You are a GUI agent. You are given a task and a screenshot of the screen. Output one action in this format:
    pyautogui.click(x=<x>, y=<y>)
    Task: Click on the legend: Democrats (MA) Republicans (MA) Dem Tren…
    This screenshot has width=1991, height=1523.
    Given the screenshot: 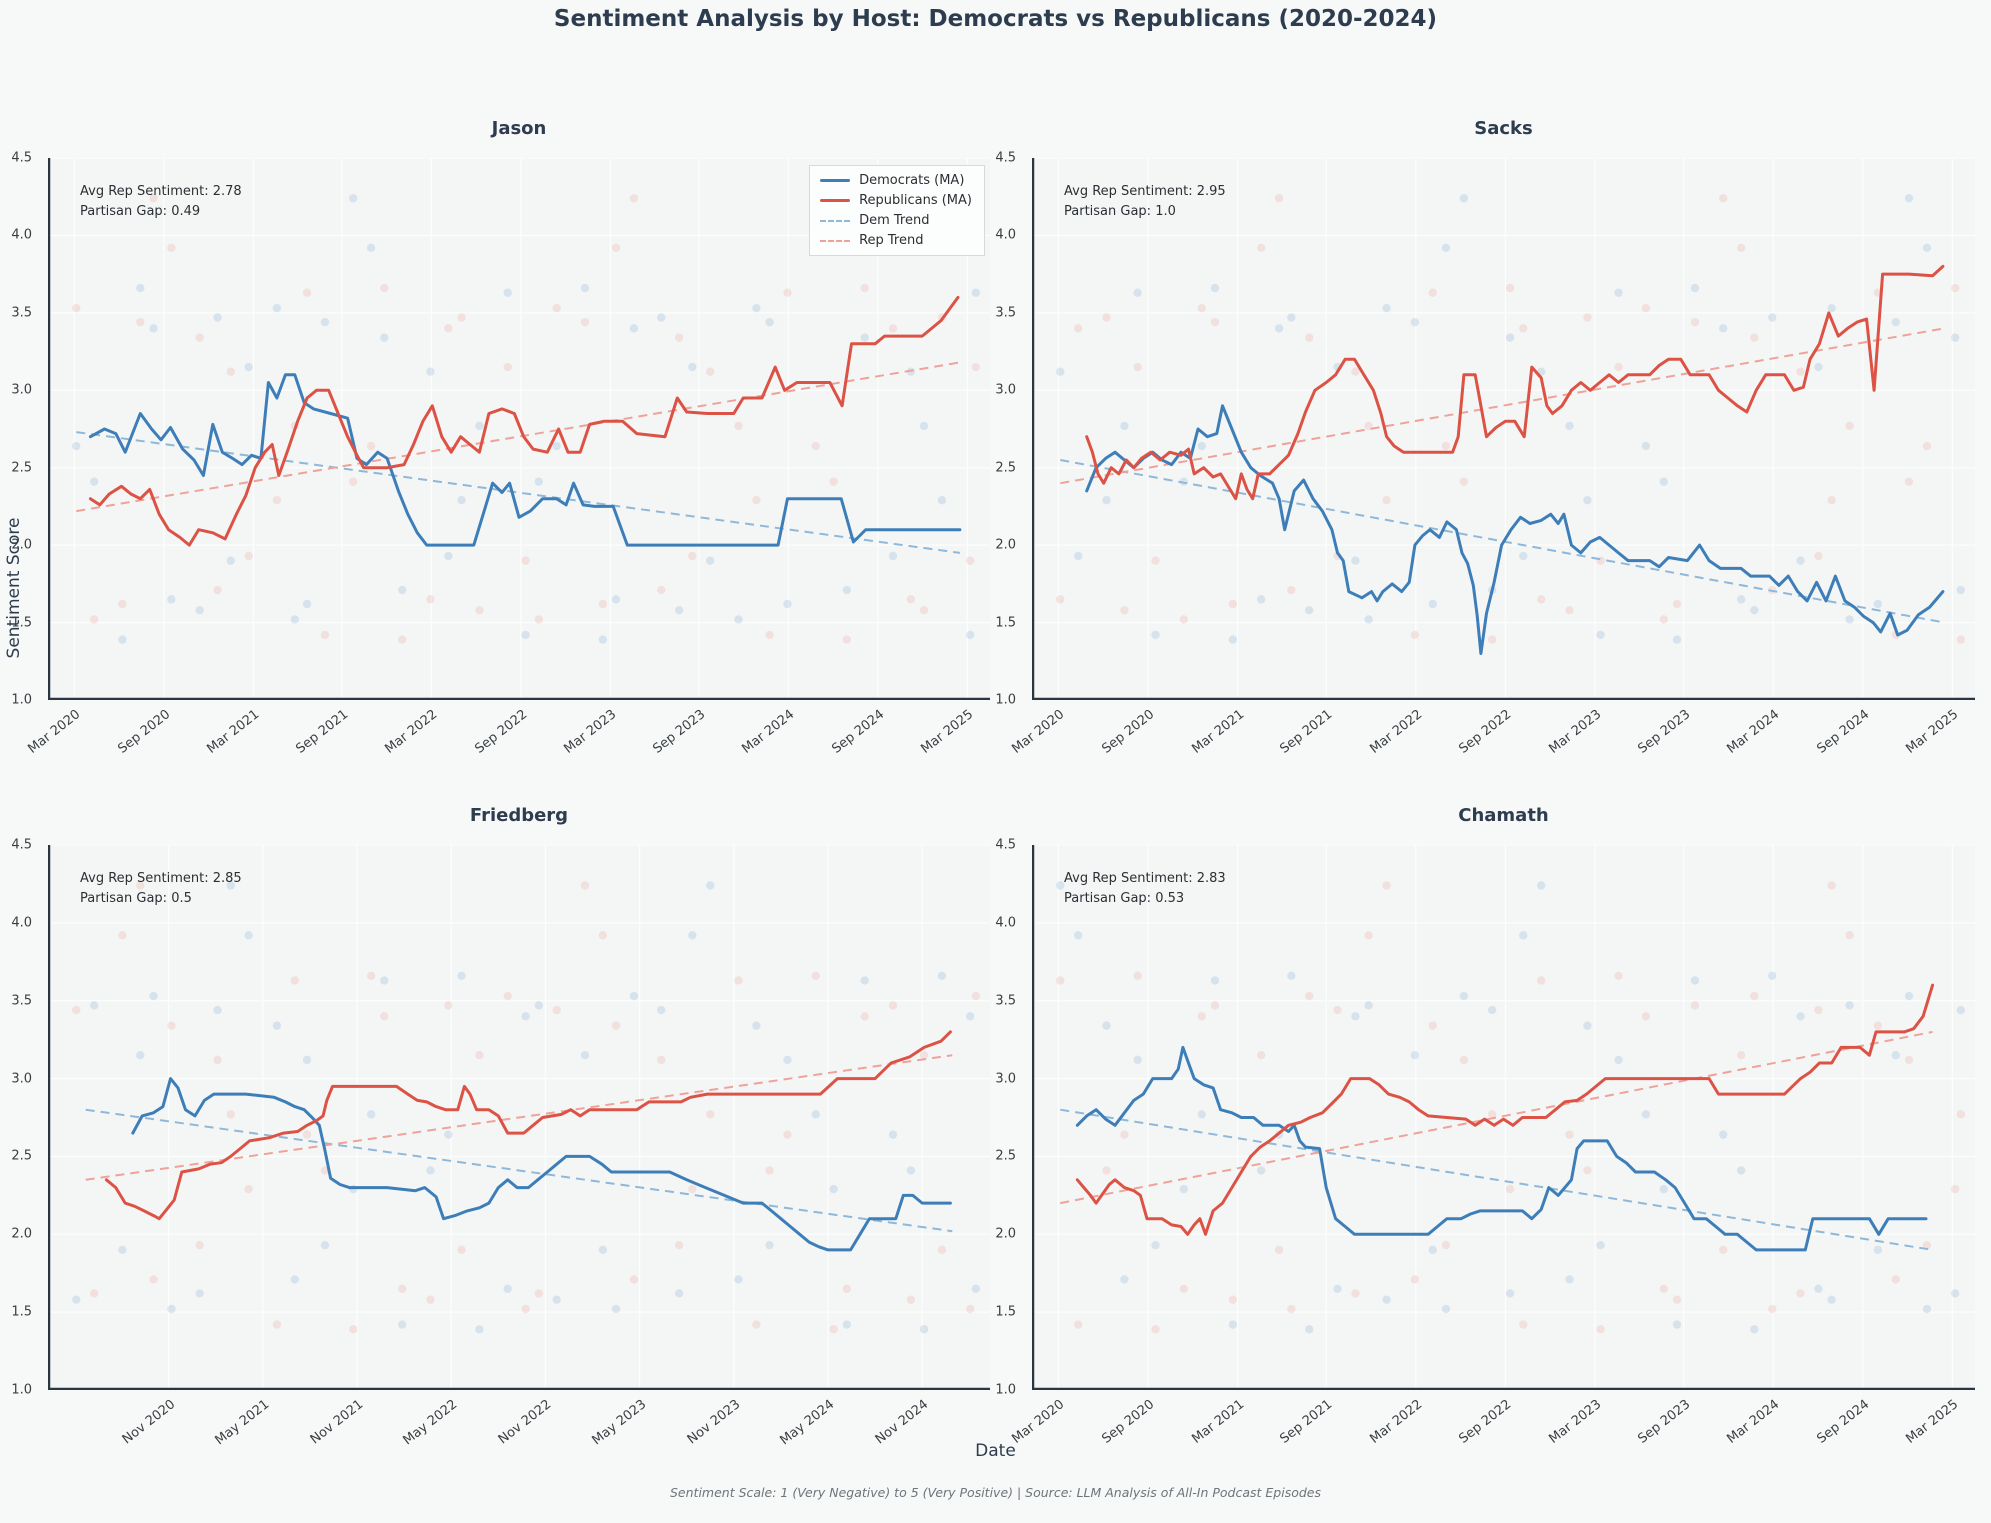 What is the action you would take?
    pyautogui.click(x=897, y=210)
    